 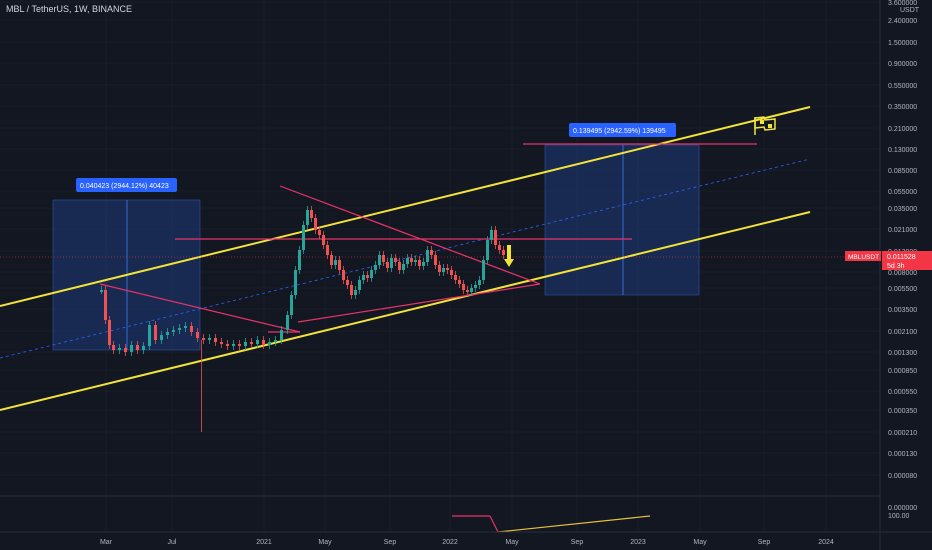 What do you see at coordinates (902, 171) in the screenshot?
I see `price-tick-8: 0.085000` at bounding box center [902, 171].